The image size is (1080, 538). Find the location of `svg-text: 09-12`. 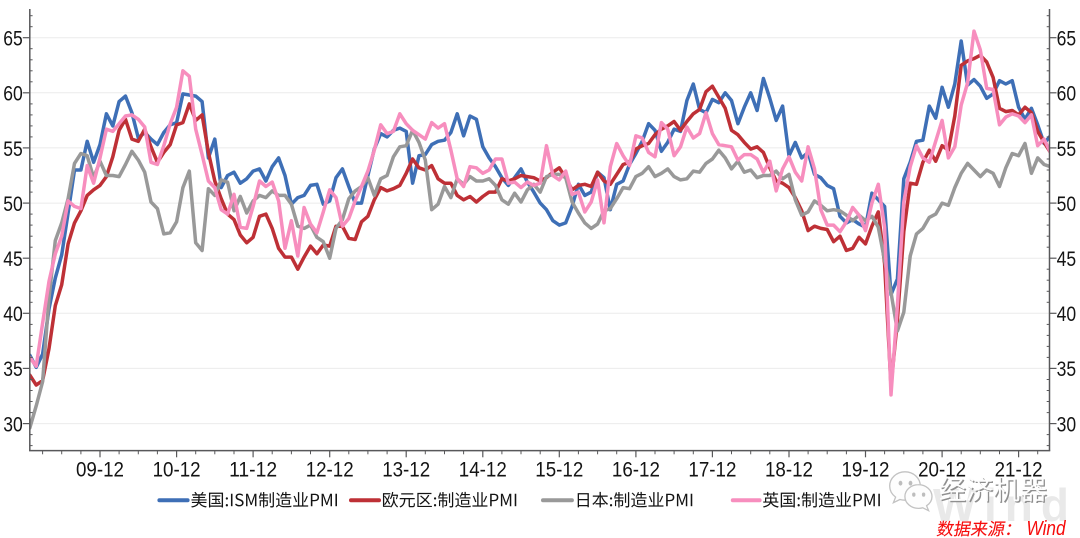

svg-text: 09-12 is located at coordinates (100, 469).